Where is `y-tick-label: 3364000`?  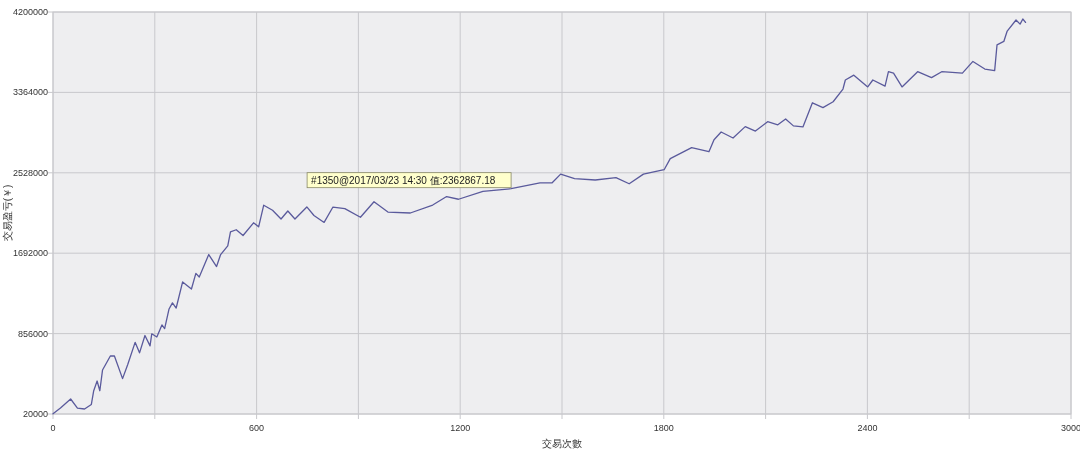 y-tick-label: 3364000 is located at coordinates (30, 92).